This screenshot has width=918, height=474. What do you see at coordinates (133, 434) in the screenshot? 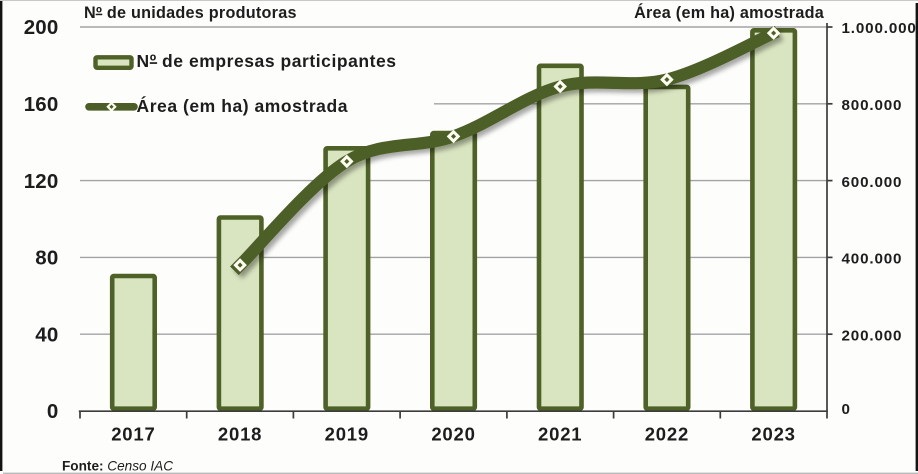
I see `svg-text: 2017` at bounding box center [133, 434].